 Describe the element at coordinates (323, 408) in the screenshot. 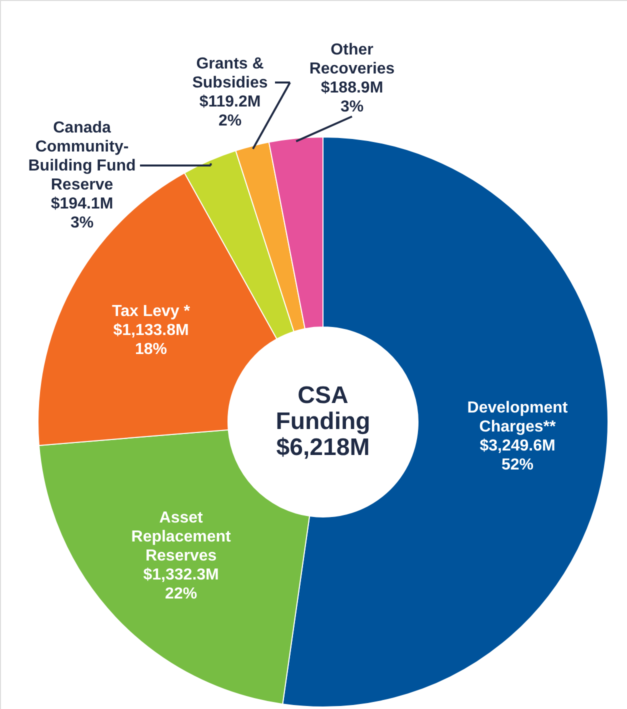

I see `text: CSA Funding` at that location.